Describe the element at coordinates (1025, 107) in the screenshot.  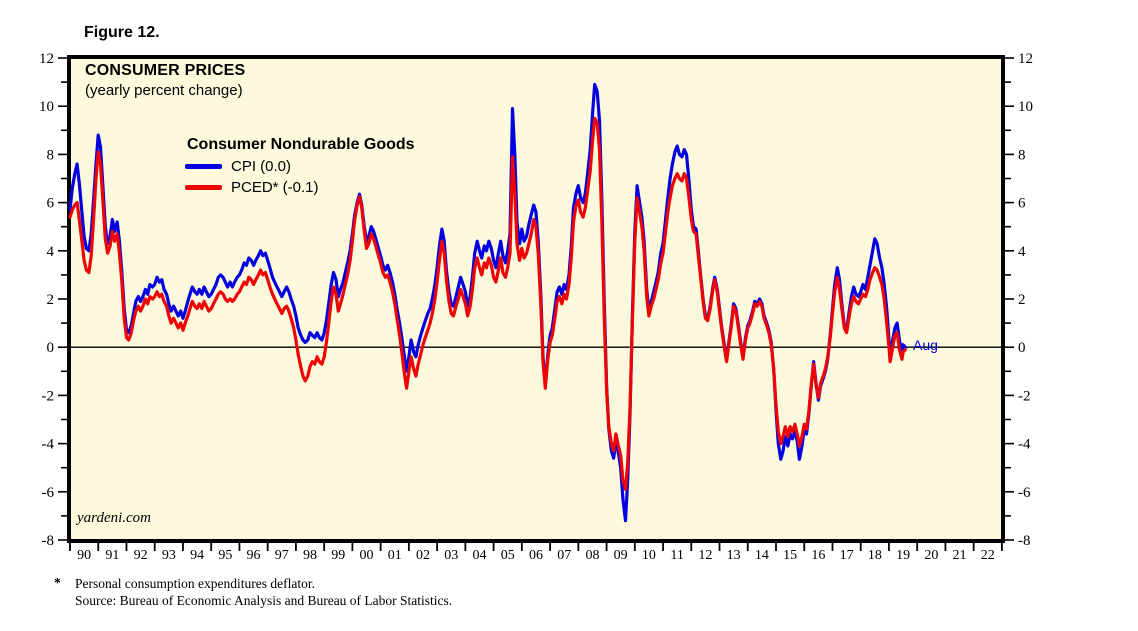
I see `y-tick-label-right: 10` at that location.